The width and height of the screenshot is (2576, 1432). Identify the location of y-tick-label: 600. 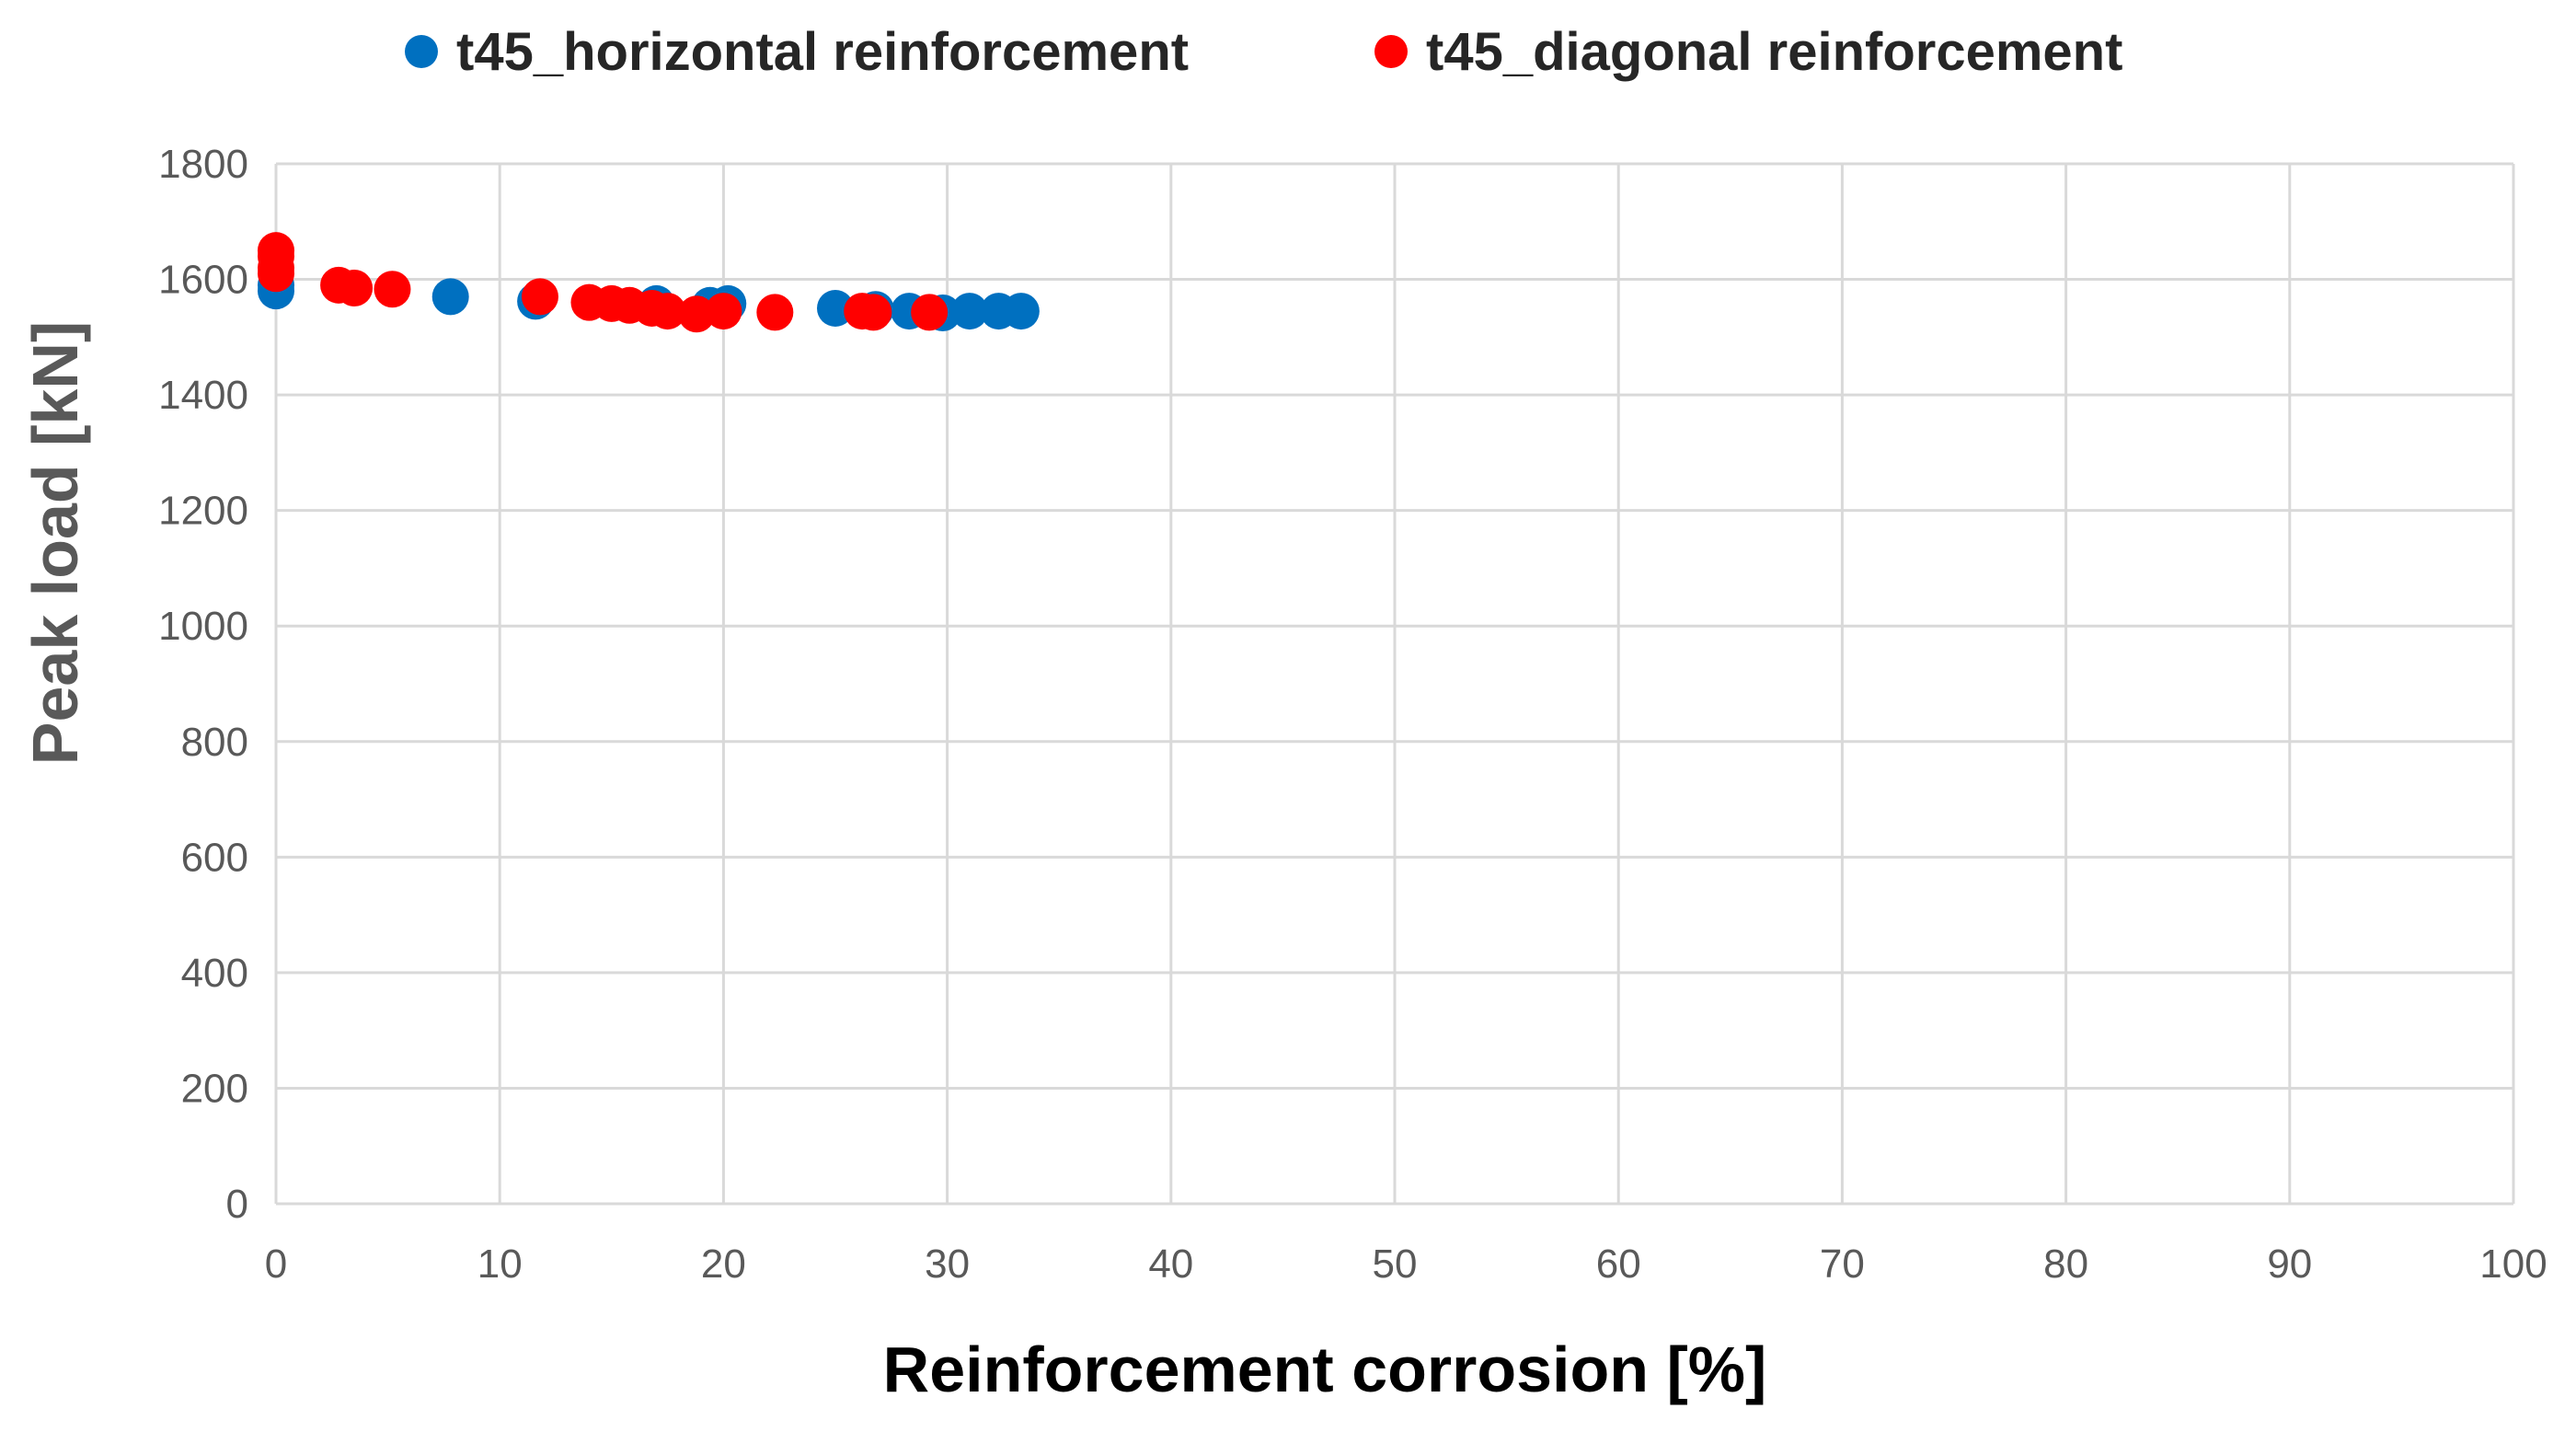
(214, 858).